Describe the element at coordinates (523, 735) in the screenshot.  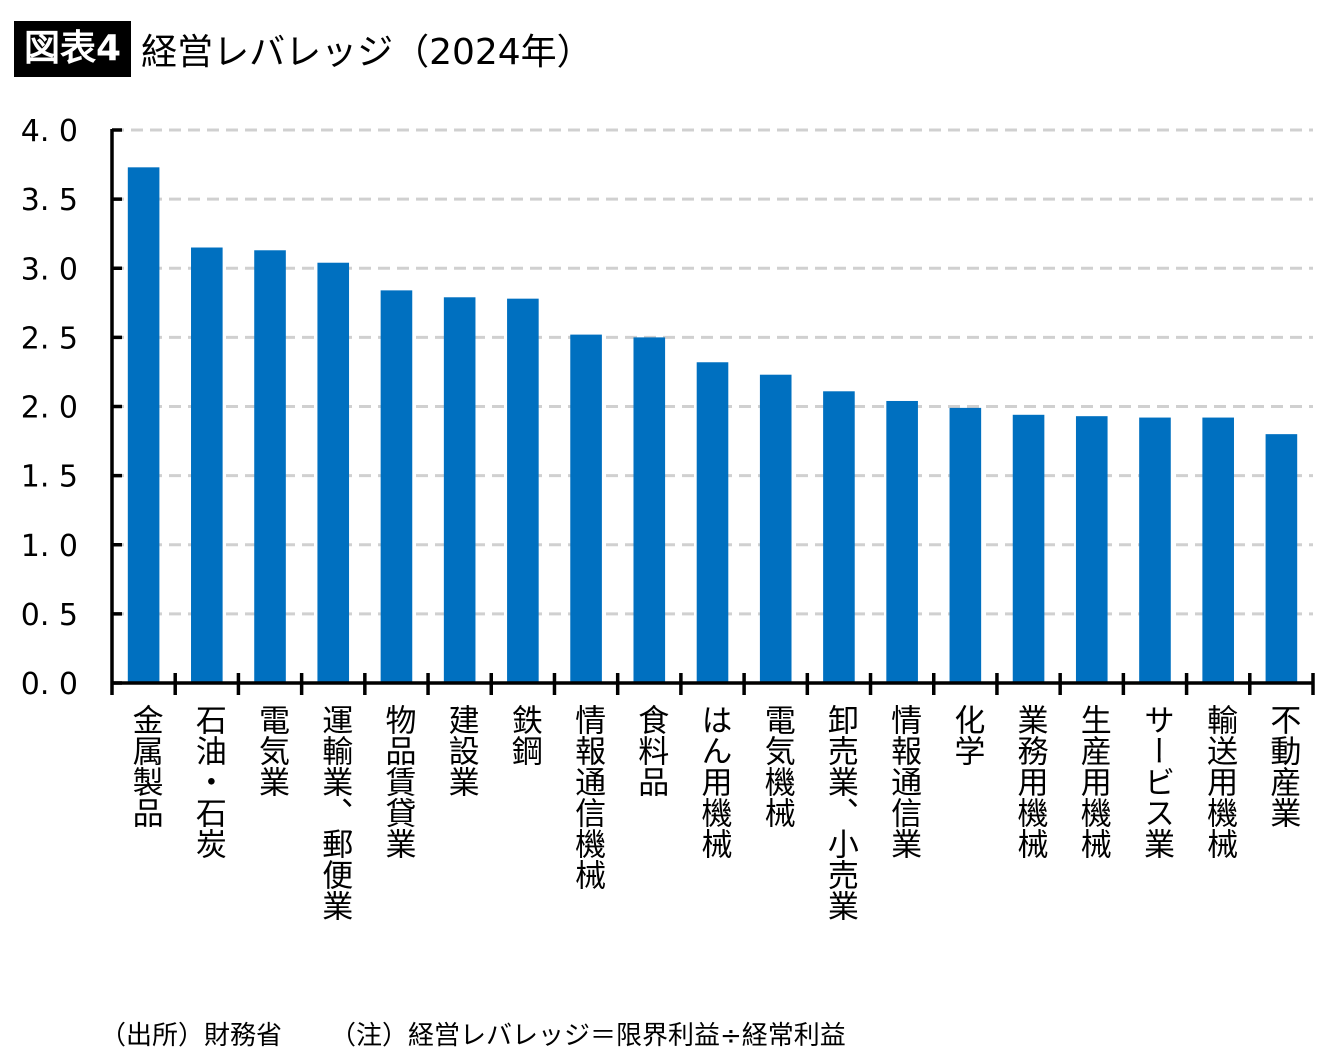
I see `x-tick-label: 鉄鋼` at that location.